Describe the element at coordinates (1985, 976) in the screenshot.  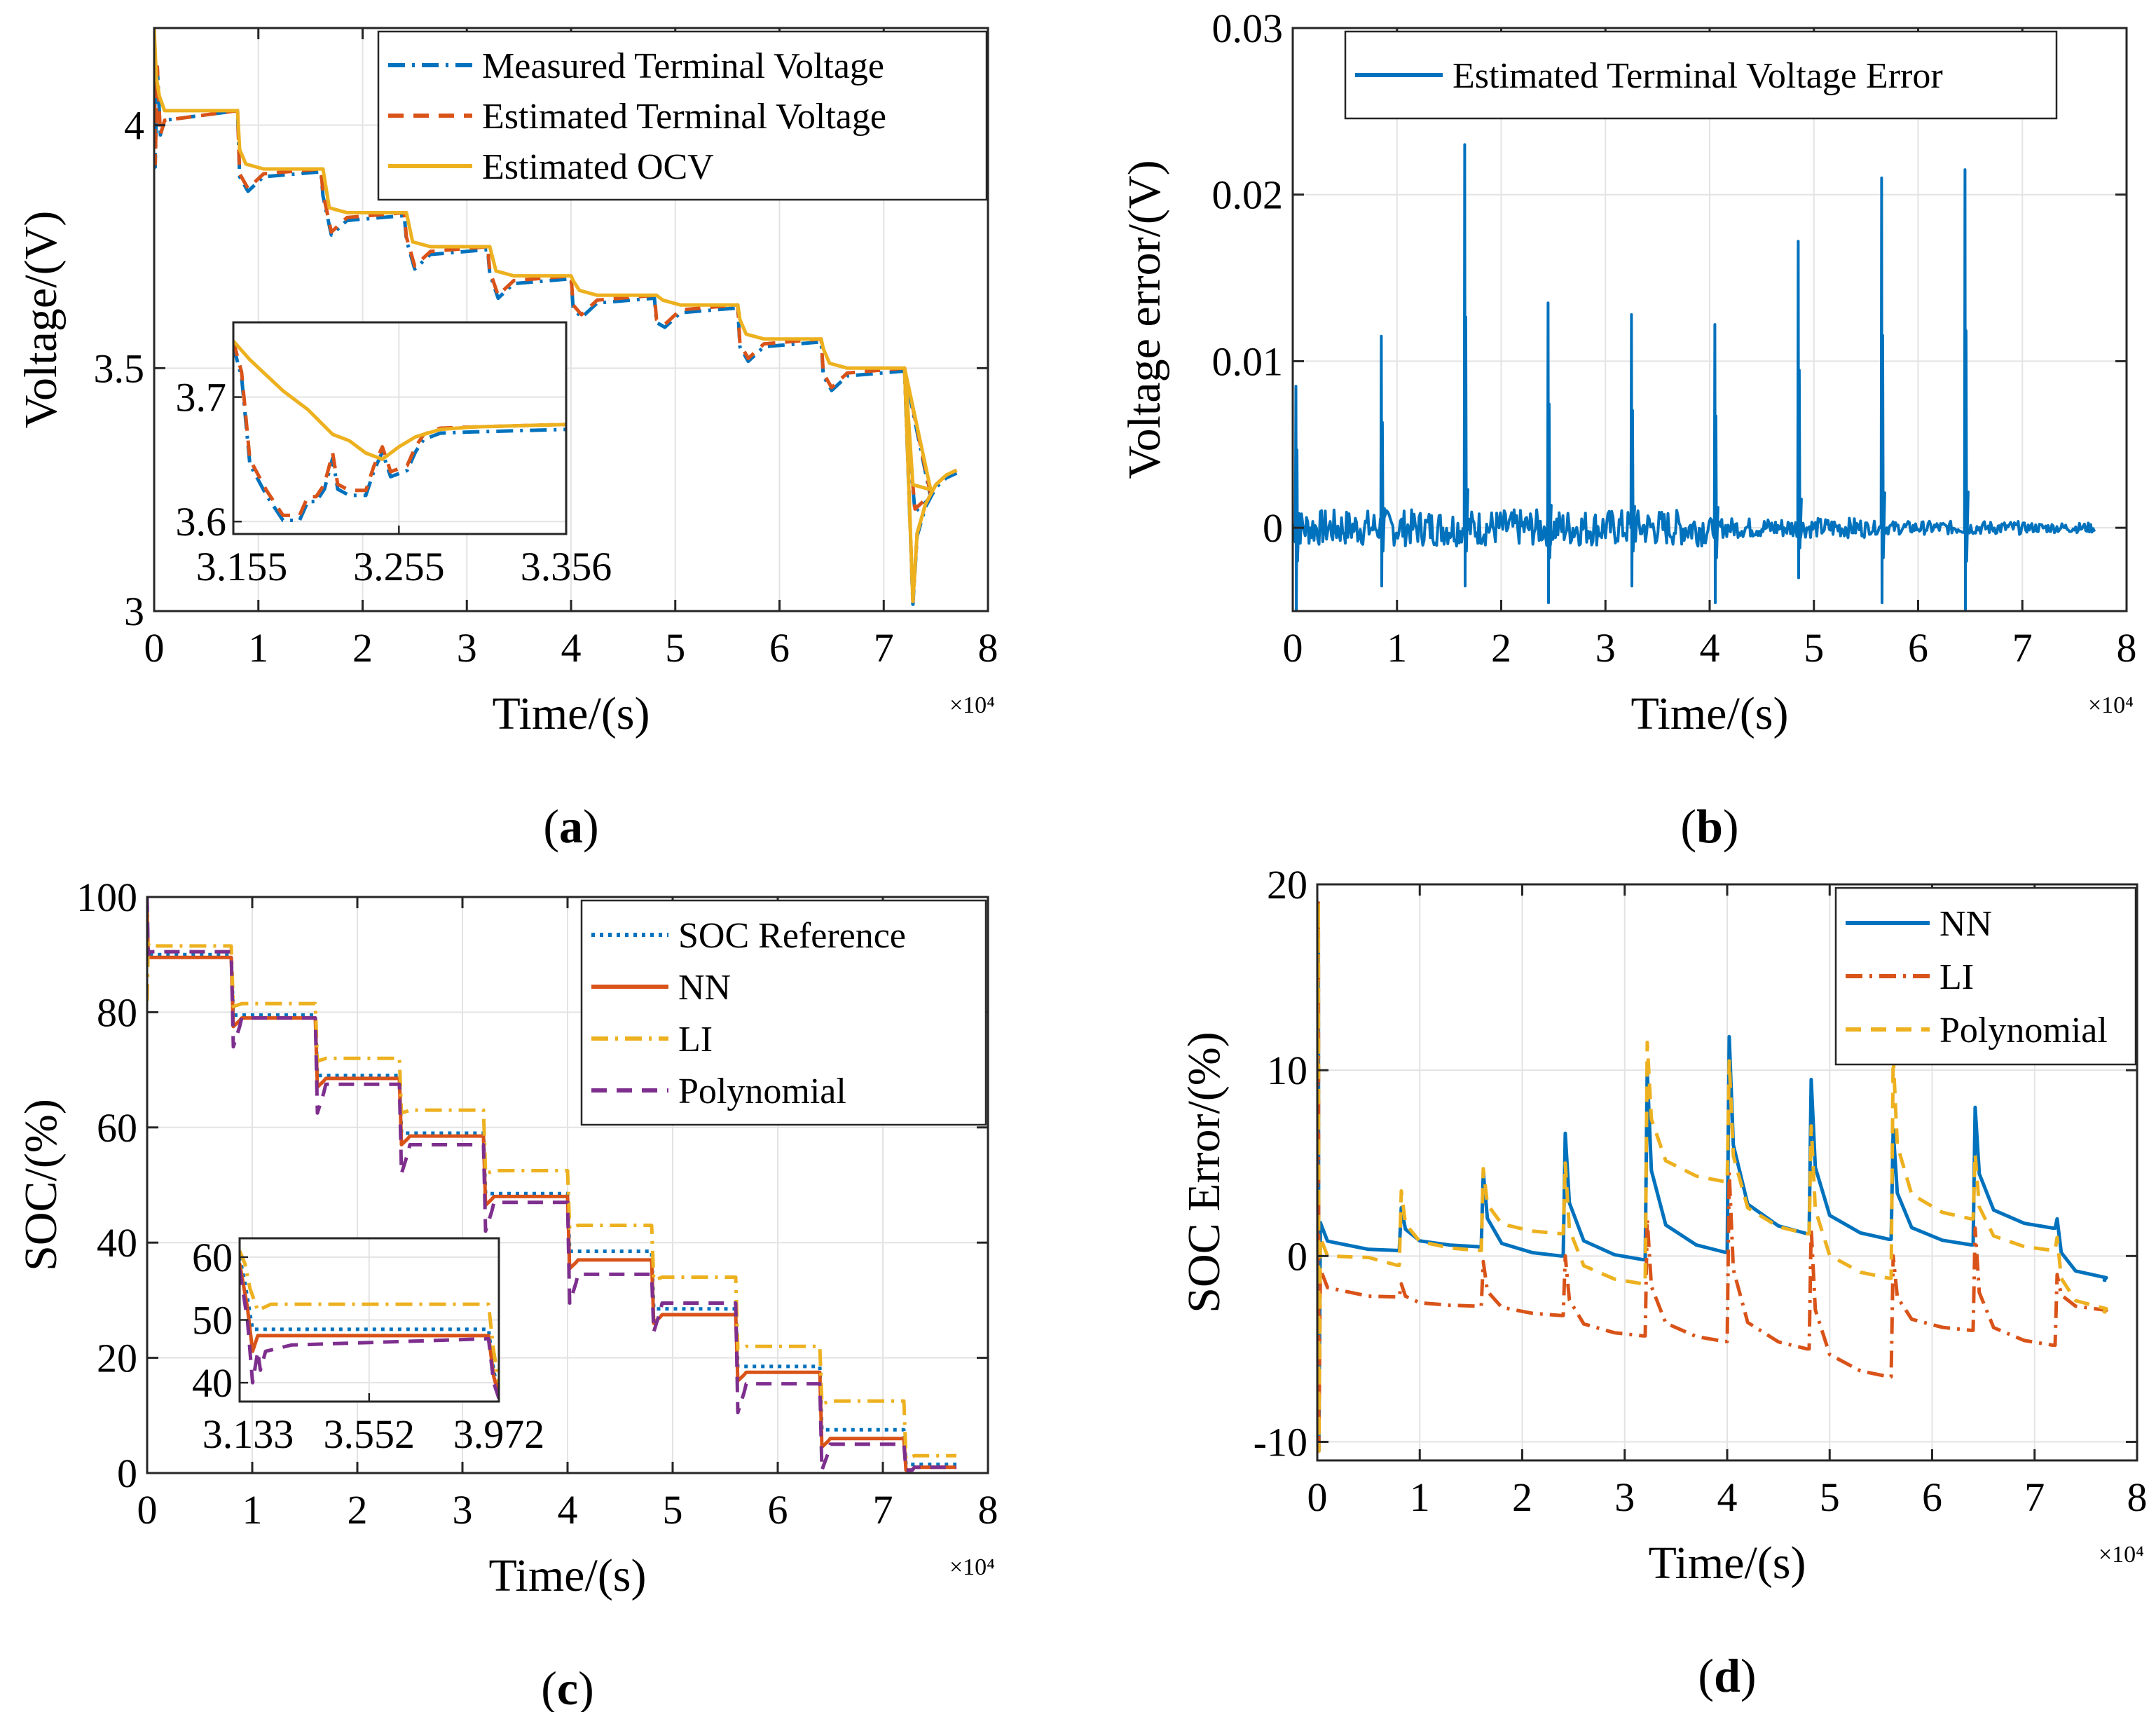
I see `legend: NN LI Polynomial` at that location.